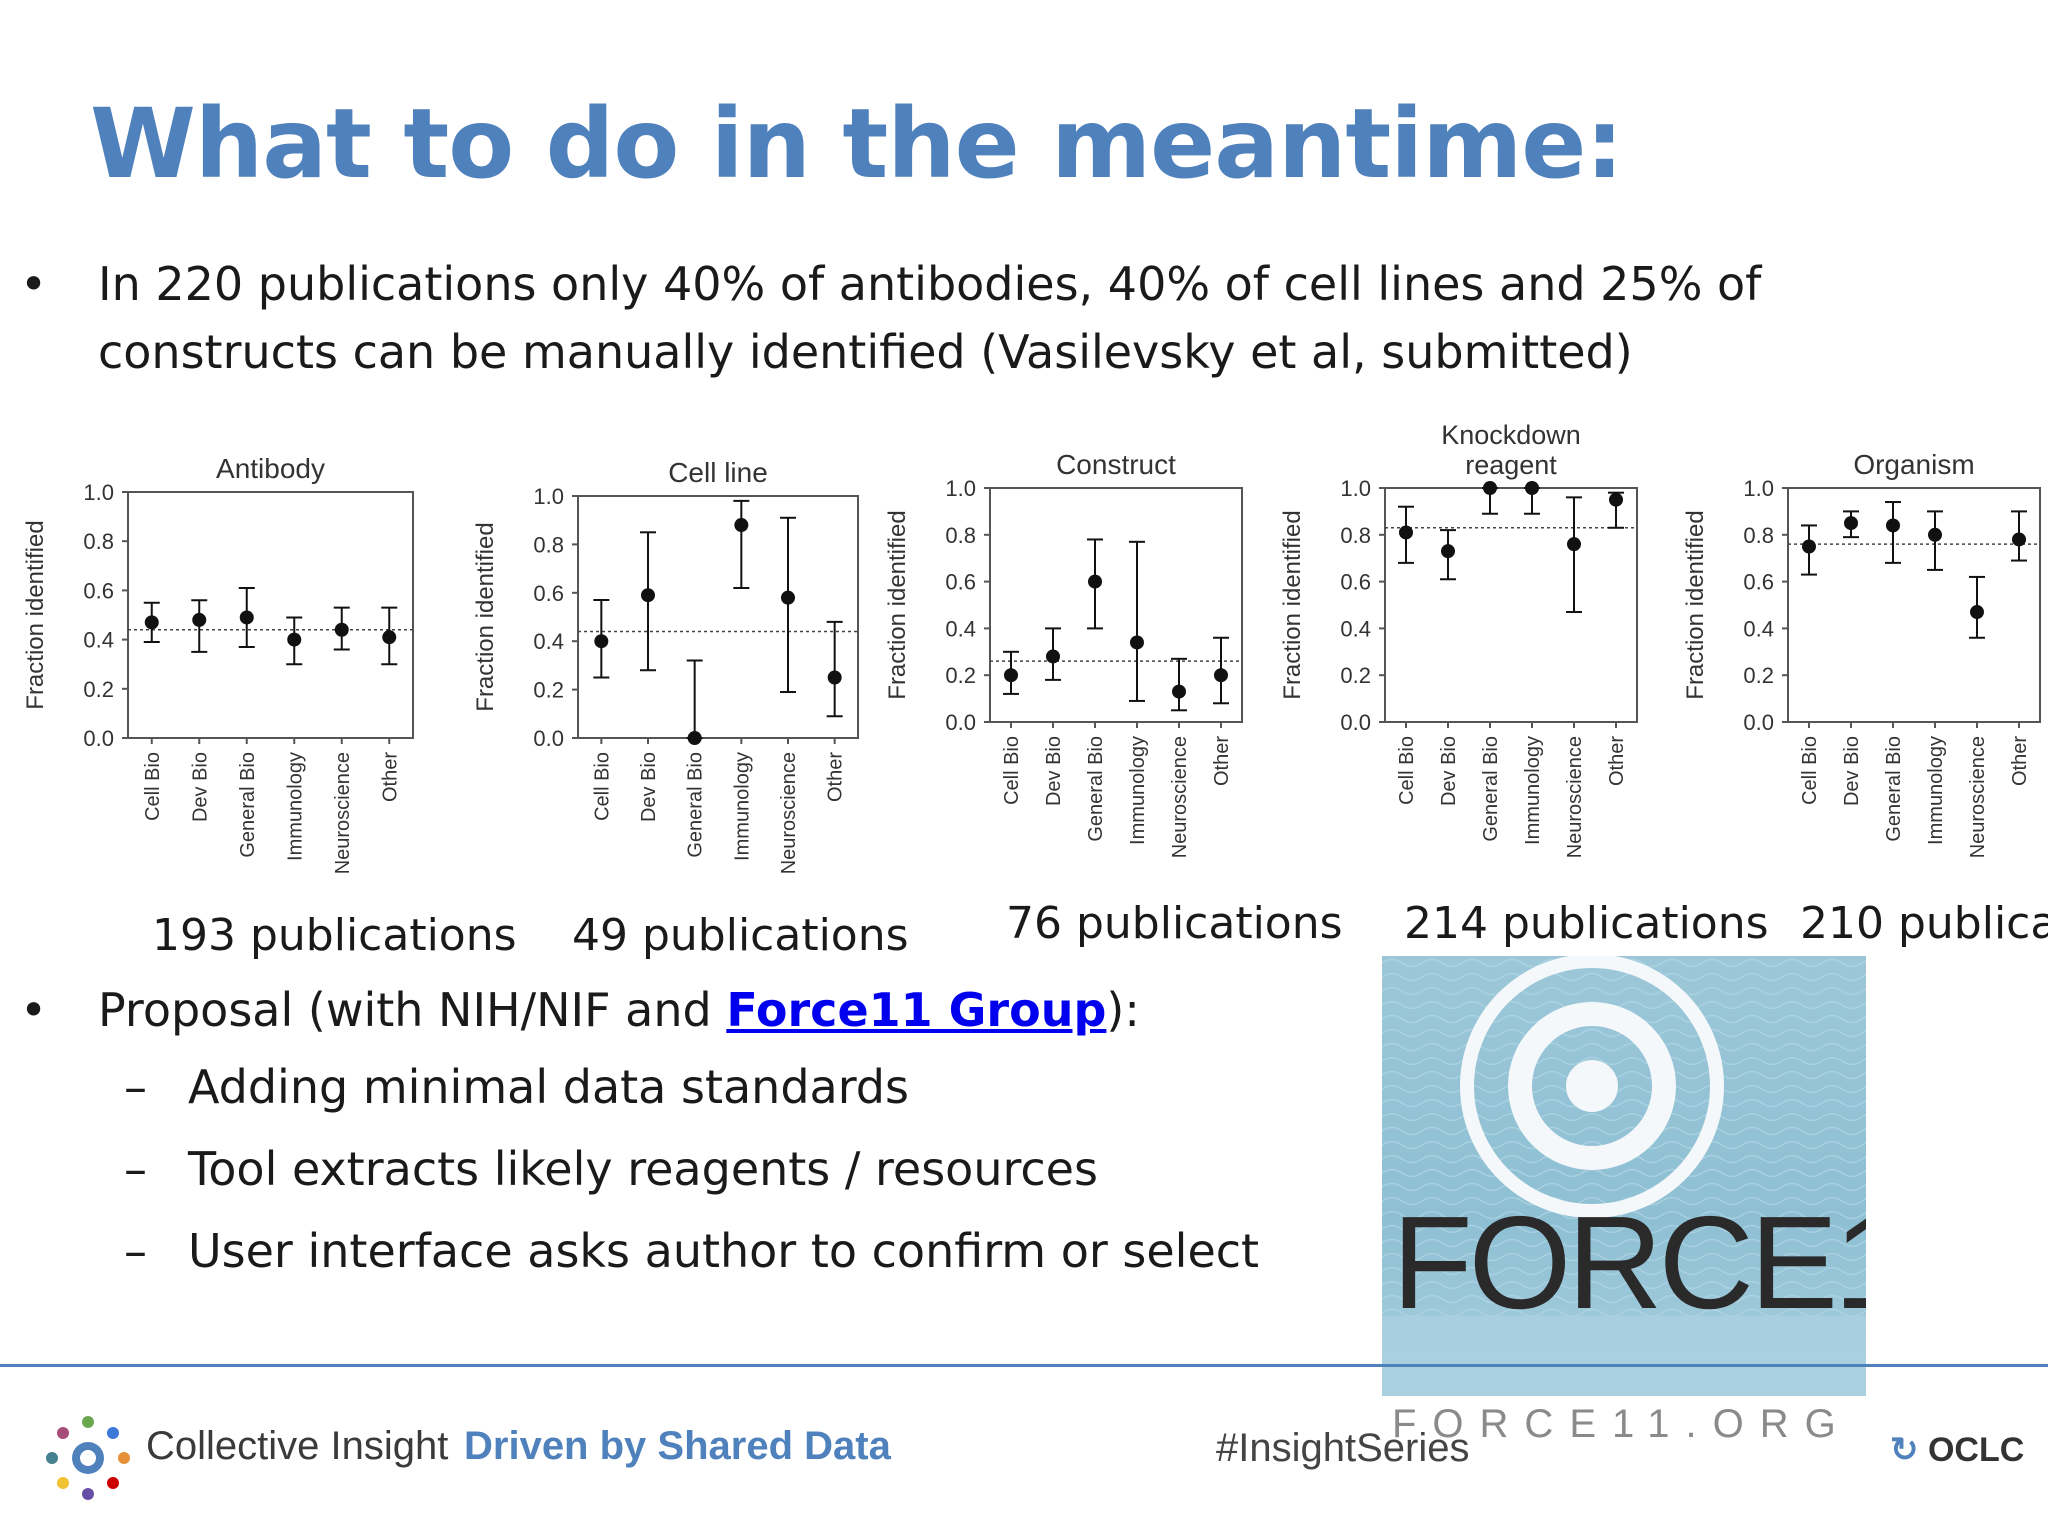 The width and height of the screenshot is (2048, 1536). I want to click on force11-logo: FORCE11, so click(1624, 1176).